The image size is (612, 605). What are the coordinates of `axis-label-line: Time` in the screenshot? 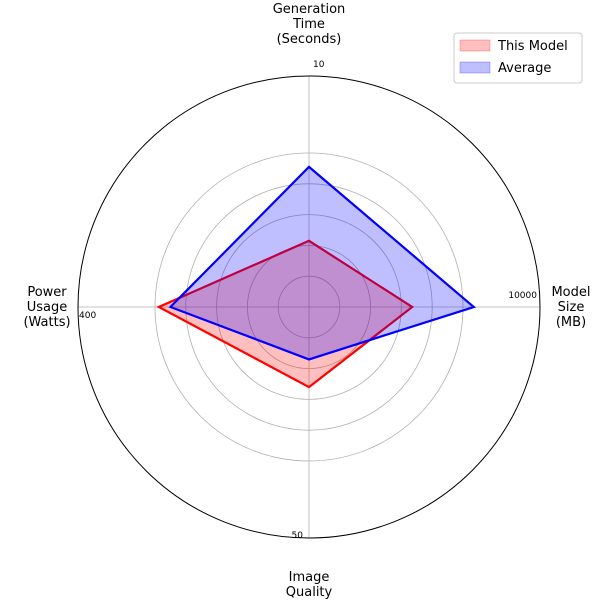 It's located at (308, 24).